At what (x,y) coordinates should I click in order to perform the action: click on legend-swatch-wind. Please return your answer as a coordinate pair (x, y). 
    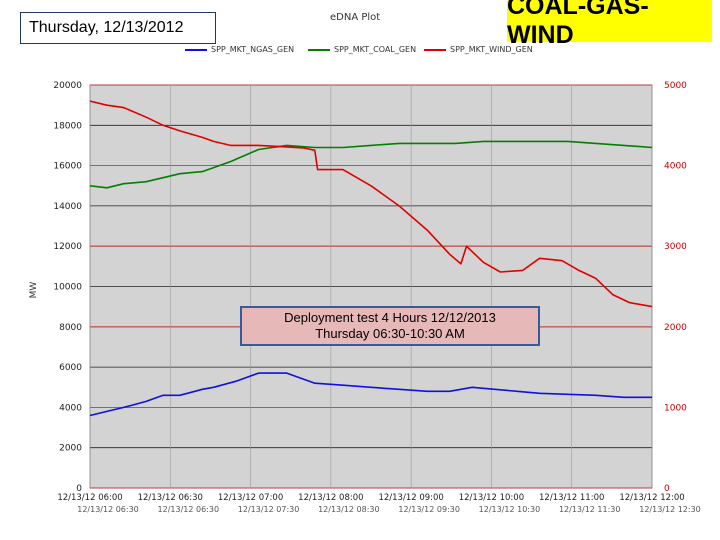
    Looking at the image, I should click on (435, 49).